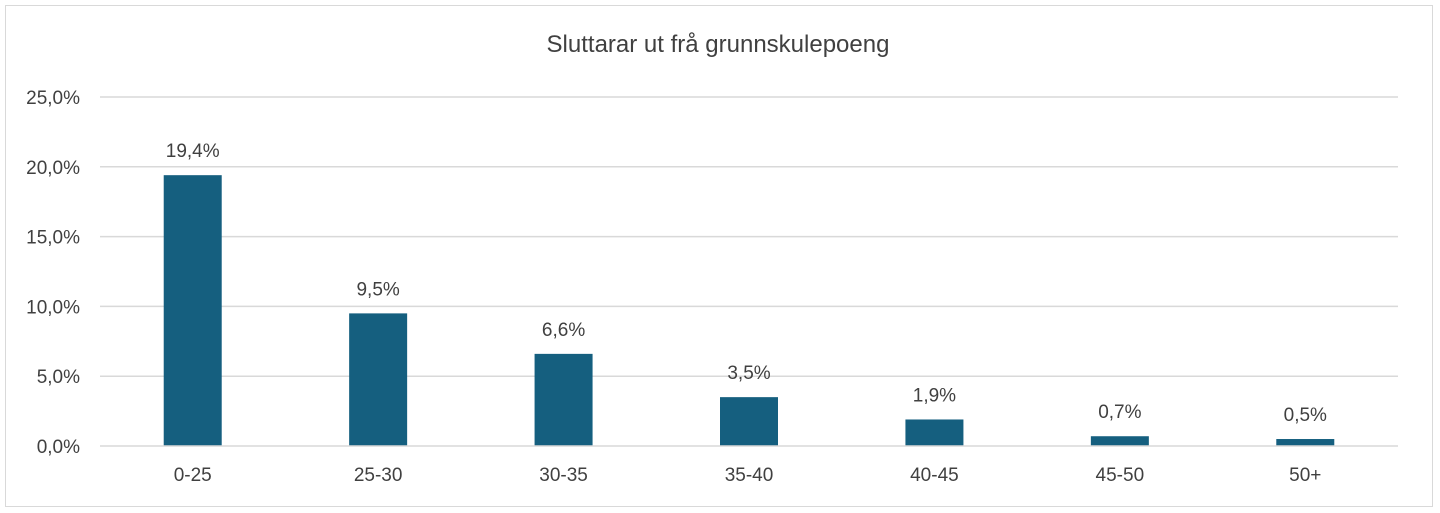 The width and height of the screenshot is (1440, 513). Describe the element at coordinates (563, 475) in the screenshot. I see `x-category-label: 30-35` at that location.